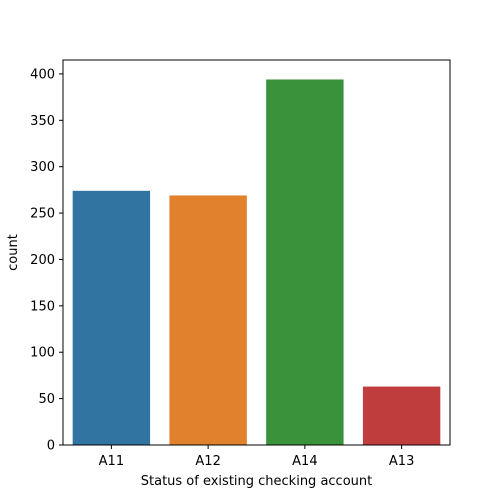 The image size is (500, 500). I want to click on x-tick-label: A12, so click(207, 461).